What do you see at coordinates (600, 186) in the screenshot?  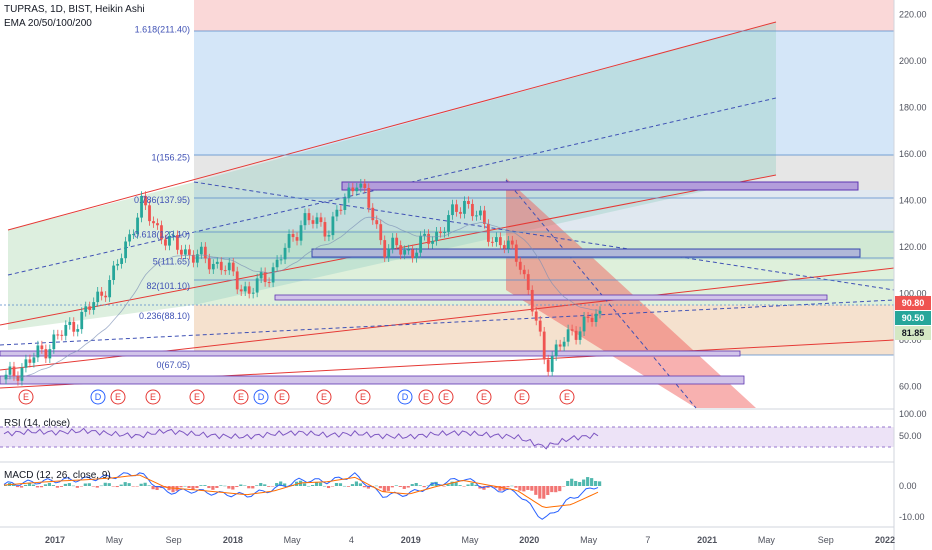 I see `resistance-box` at bounding box center [600, 186].